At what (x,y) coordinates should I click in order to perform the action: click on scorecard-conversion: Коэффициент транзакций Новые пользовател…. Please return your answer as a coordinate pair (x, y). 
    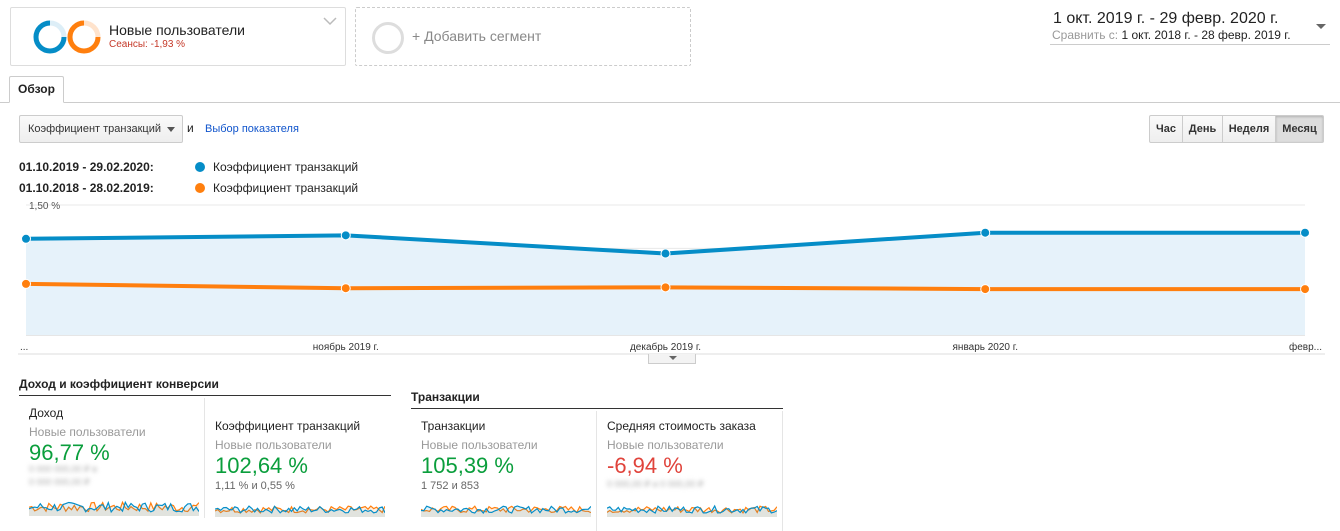
    Looking at the image, I should click on (298, 471).